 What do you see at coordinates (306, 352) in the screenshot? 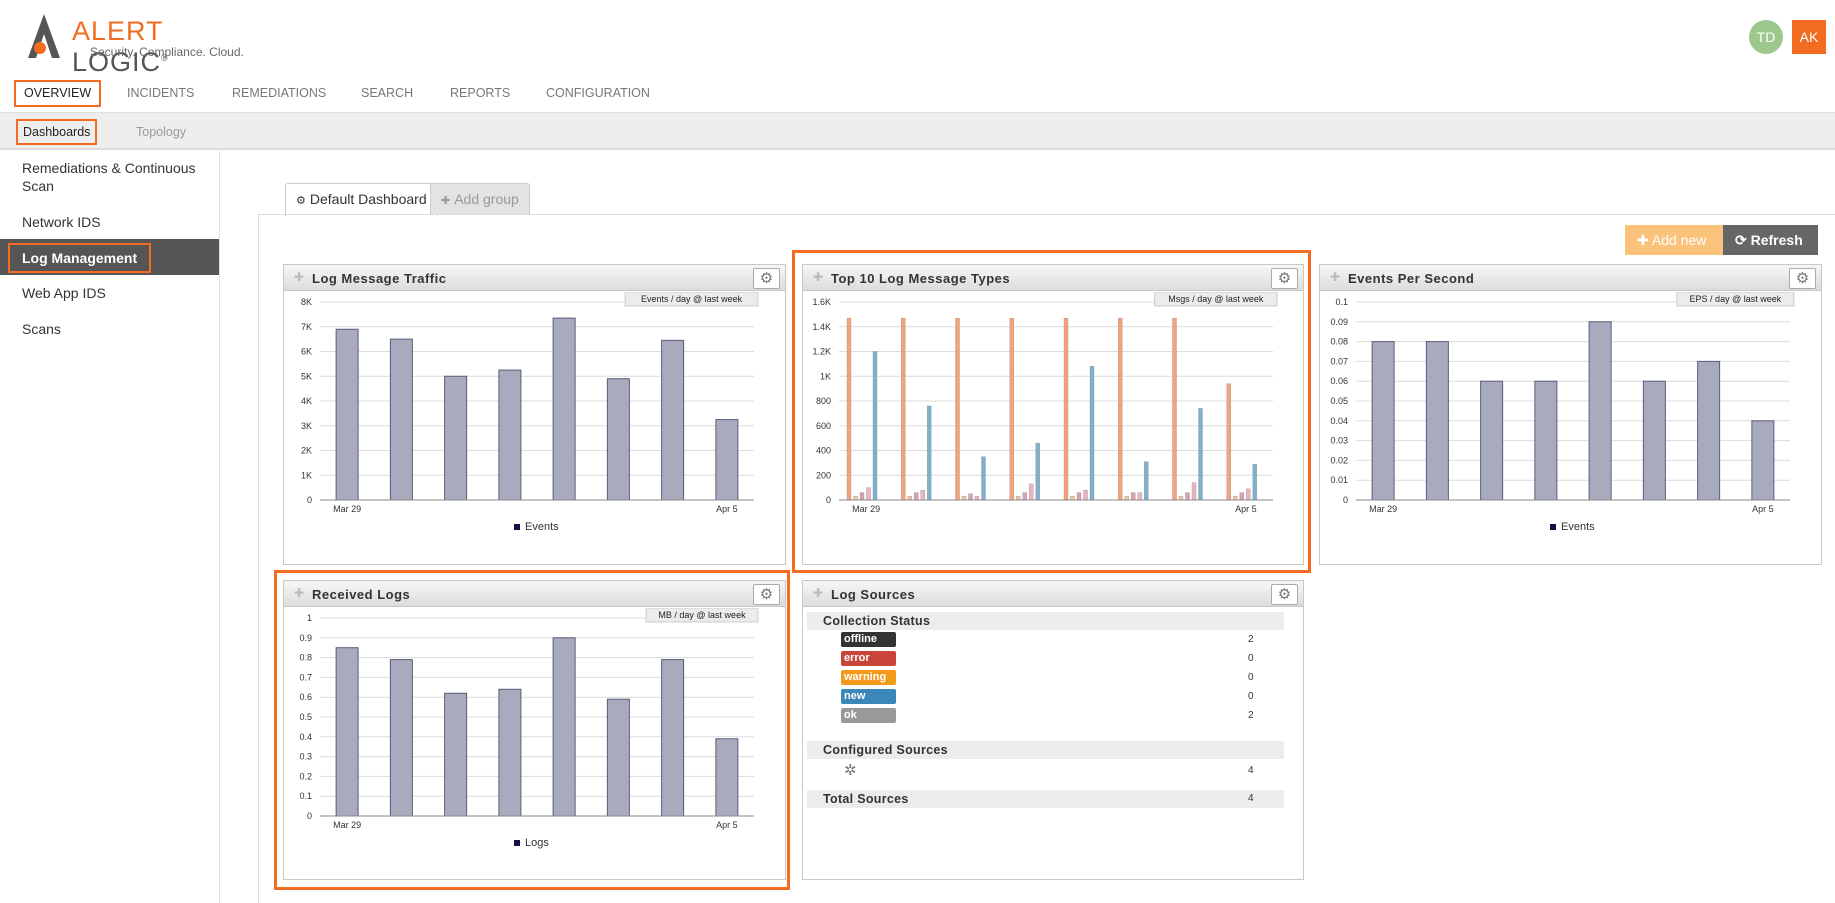
I see `y-tick-label: 6K` at bounding box center [306, 352].